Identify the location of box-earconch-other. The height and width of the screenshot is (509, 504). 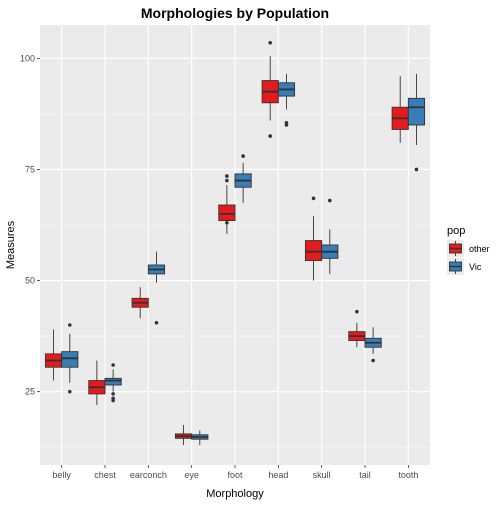
(140, 303).